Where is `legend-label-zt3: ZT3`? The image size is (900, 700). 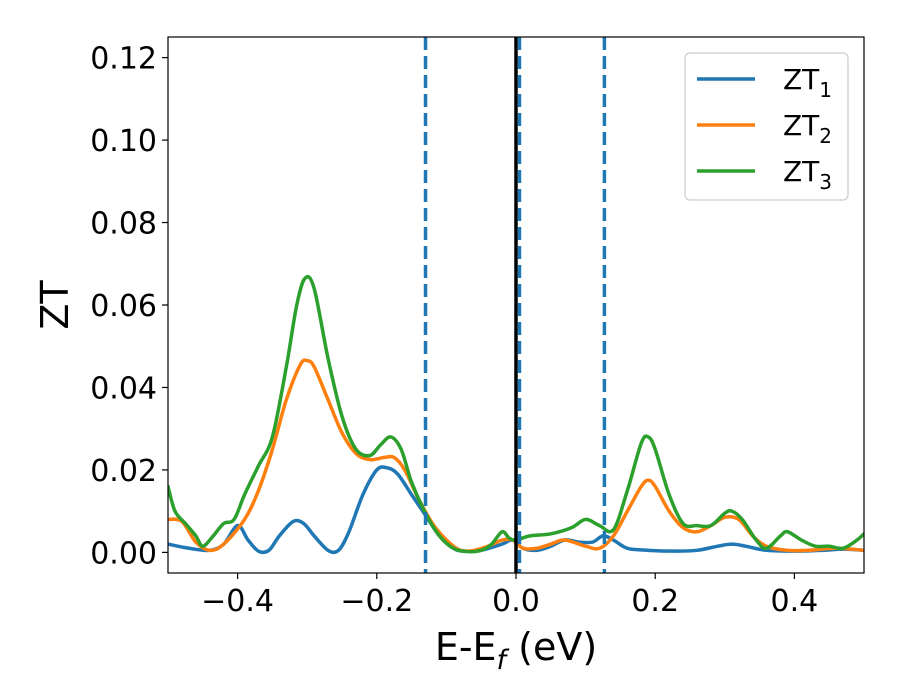
legend-label-zt3: ZT3 is located at coordinates (807, 174).